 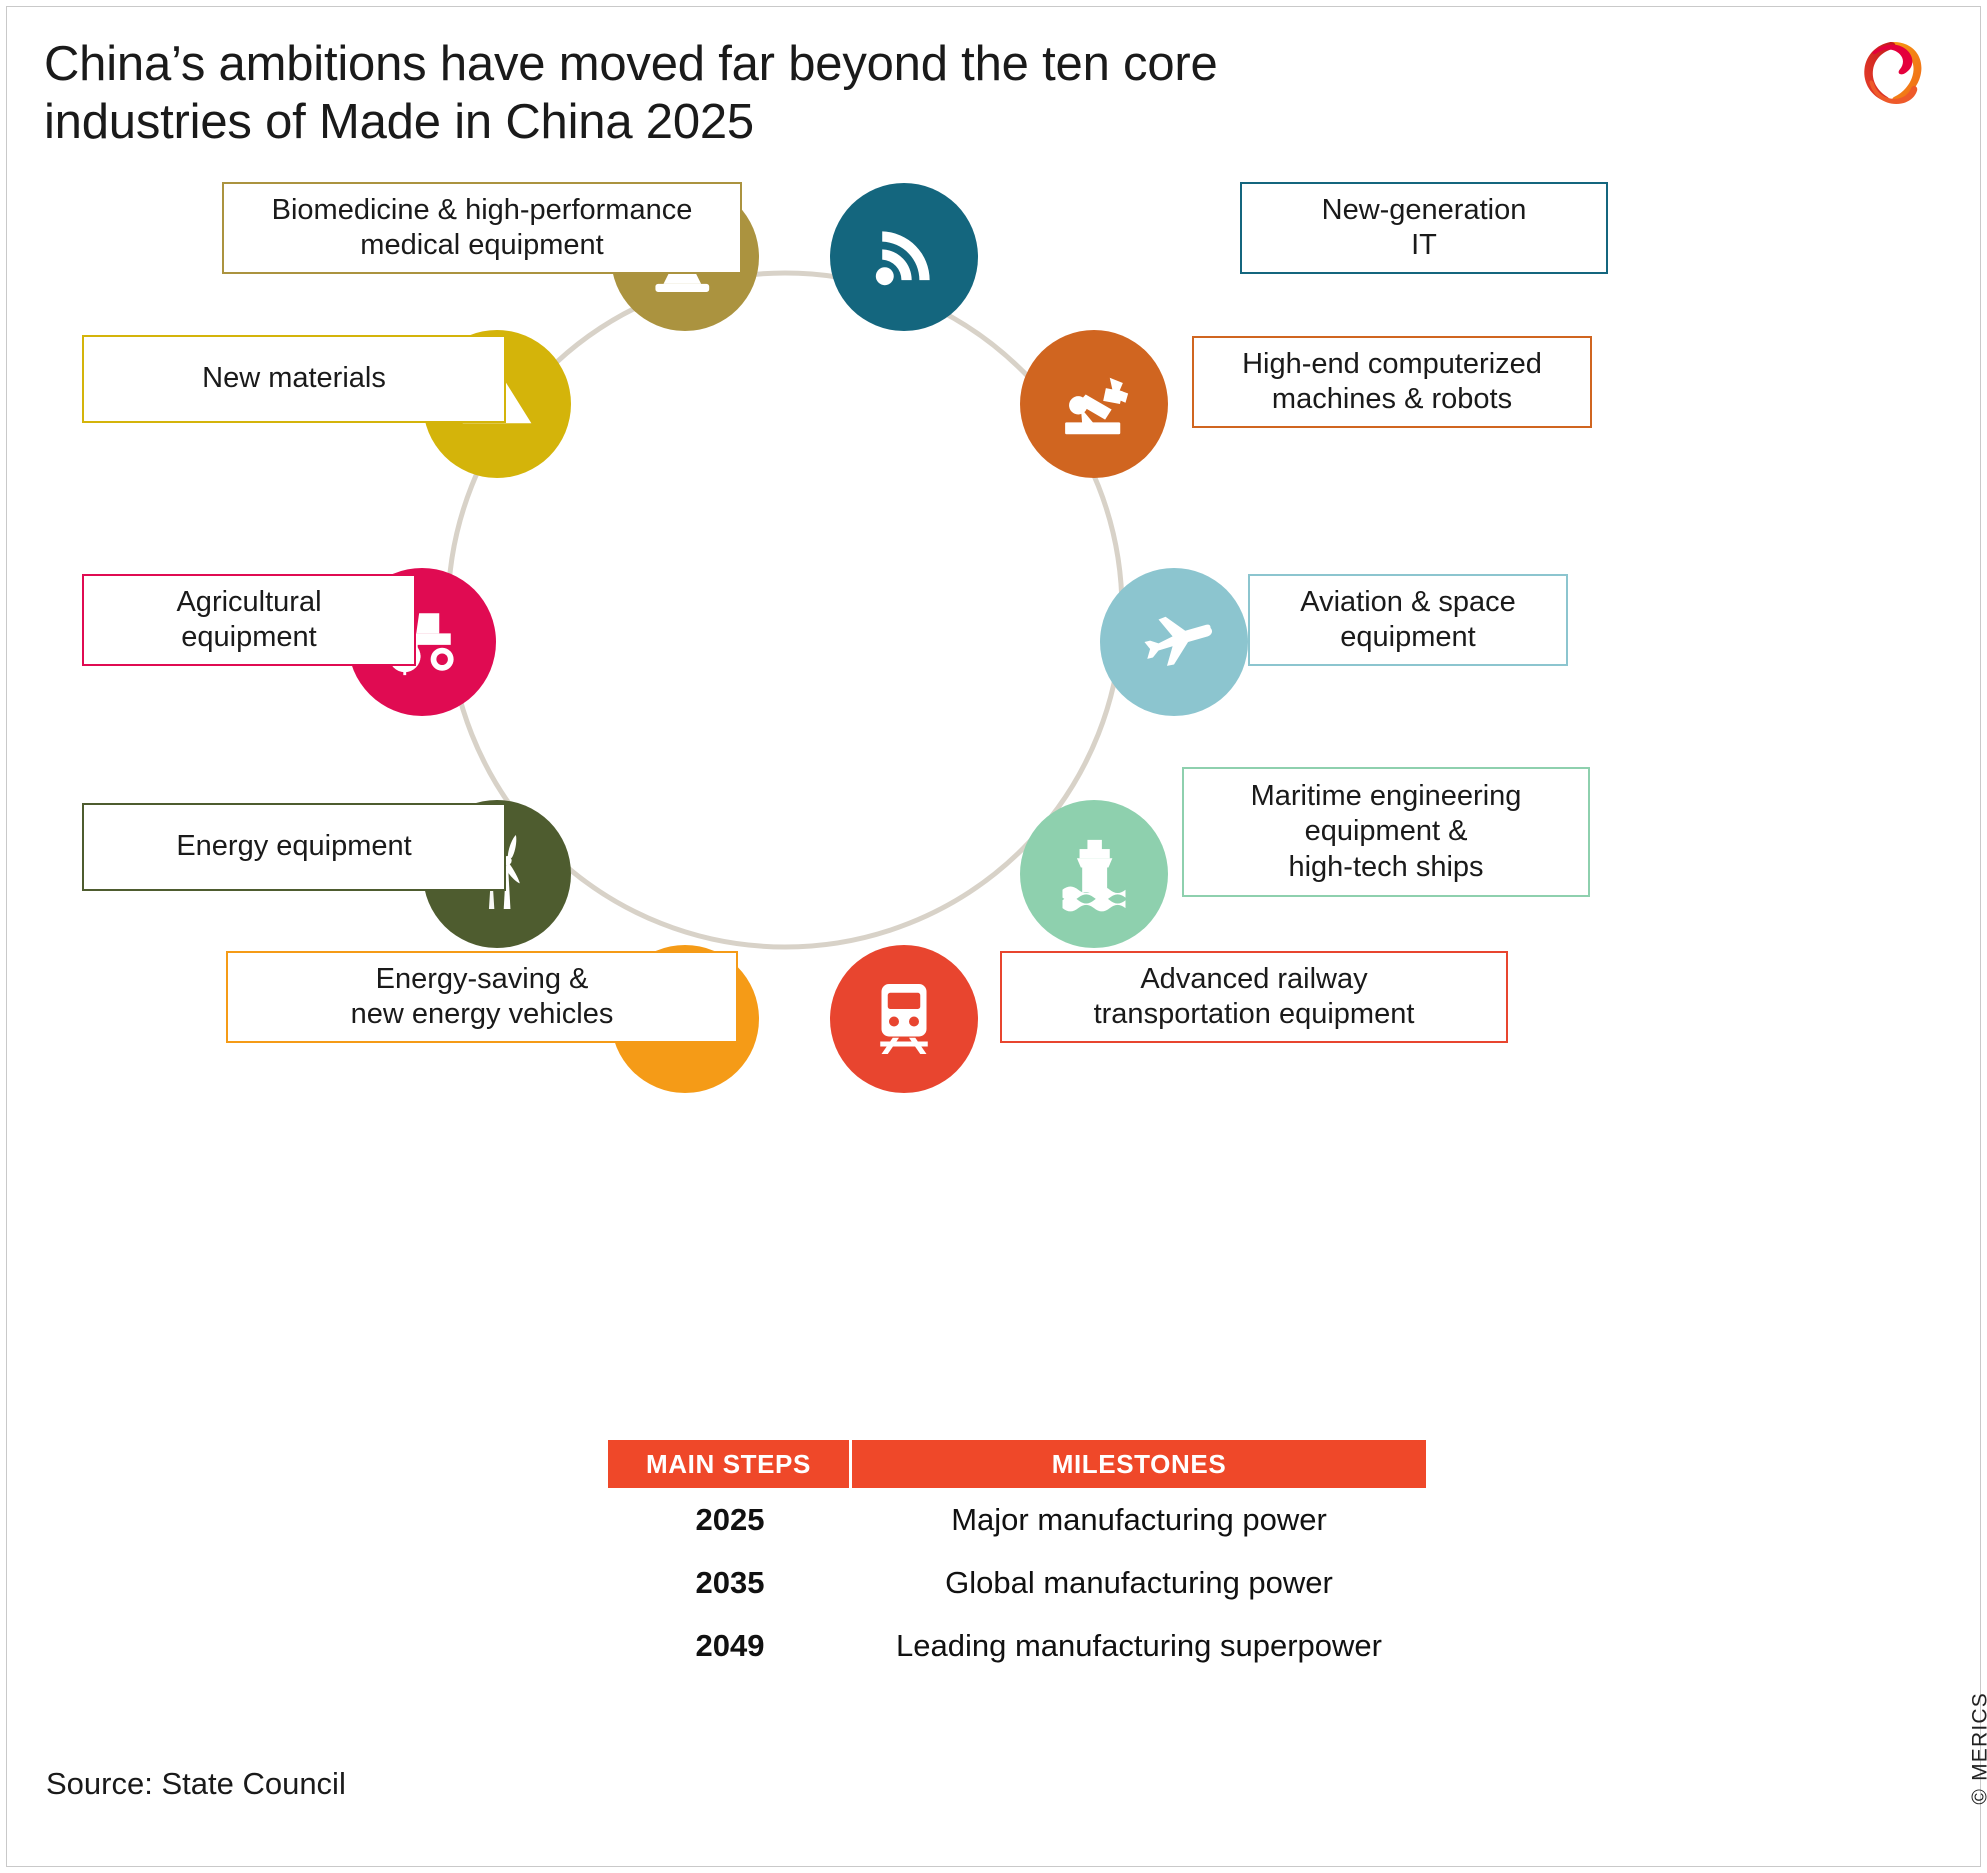 I want to click on label-high-end-machines-line1: High-end computerized, so click(x=1392, y=363).